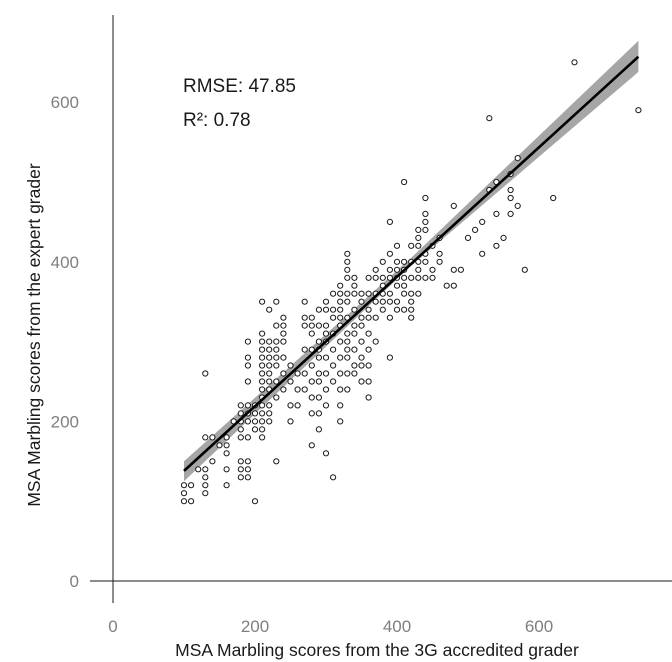 This screenshot has height=662, width=672. I want to click on x-tick-label: 0, so click(112, 626).